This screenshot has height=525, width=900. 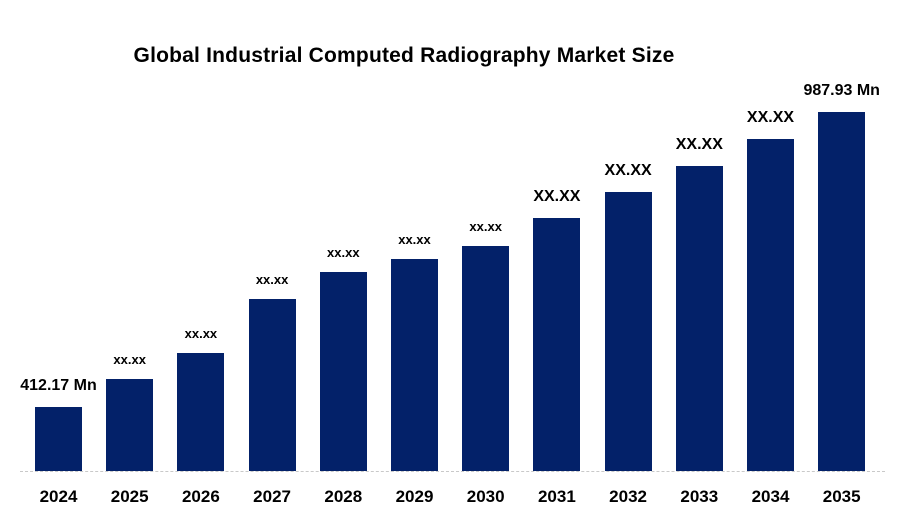 I want to click on bar-group: 987.93 Mn 2035, so click(x=841, y=294).